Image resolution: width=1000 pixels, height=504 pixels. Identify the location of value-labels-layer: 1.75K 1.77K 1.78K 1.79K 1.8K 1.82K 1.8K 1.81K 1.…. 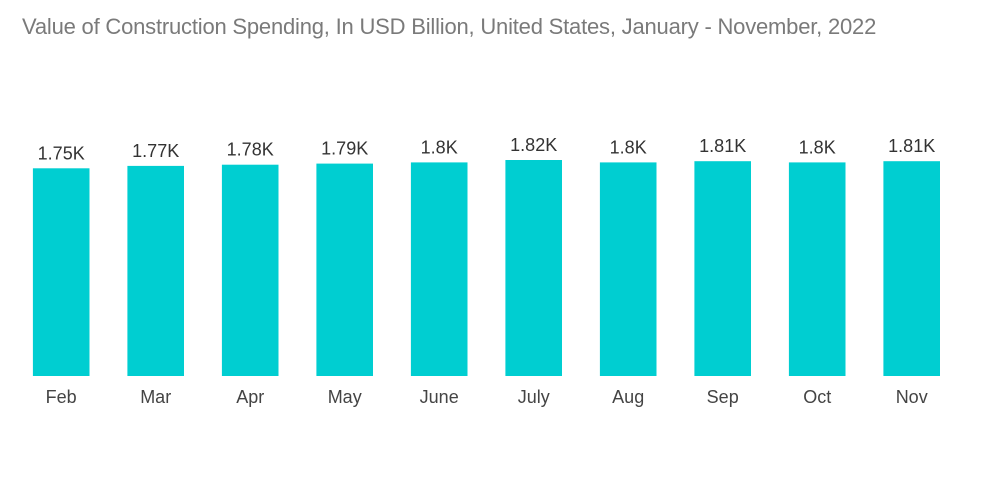
(487, 149).